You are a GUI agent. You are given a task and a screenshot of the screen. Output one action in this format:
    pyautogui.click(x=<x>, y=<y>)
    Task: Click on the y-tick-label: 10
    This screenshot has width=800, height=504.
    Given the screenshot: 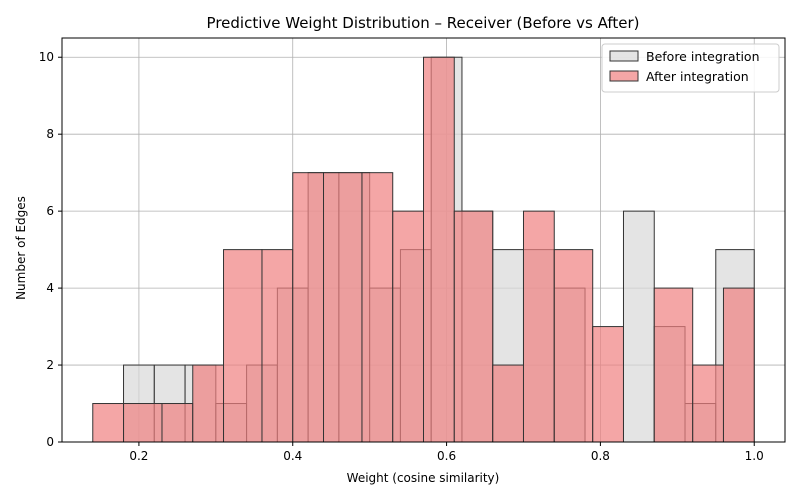 What is the action you would take?
    pyautogui.click(x=46, y=57)
    